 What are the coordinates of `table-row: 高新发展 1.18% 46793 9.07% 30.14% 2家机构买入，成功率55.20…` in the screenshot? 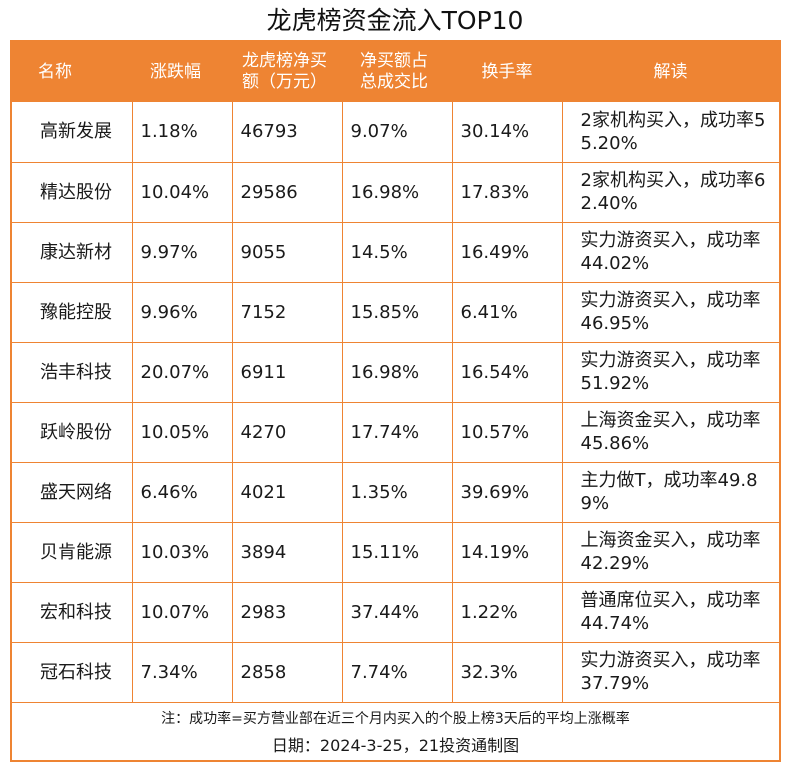 It's located at (395, 132).